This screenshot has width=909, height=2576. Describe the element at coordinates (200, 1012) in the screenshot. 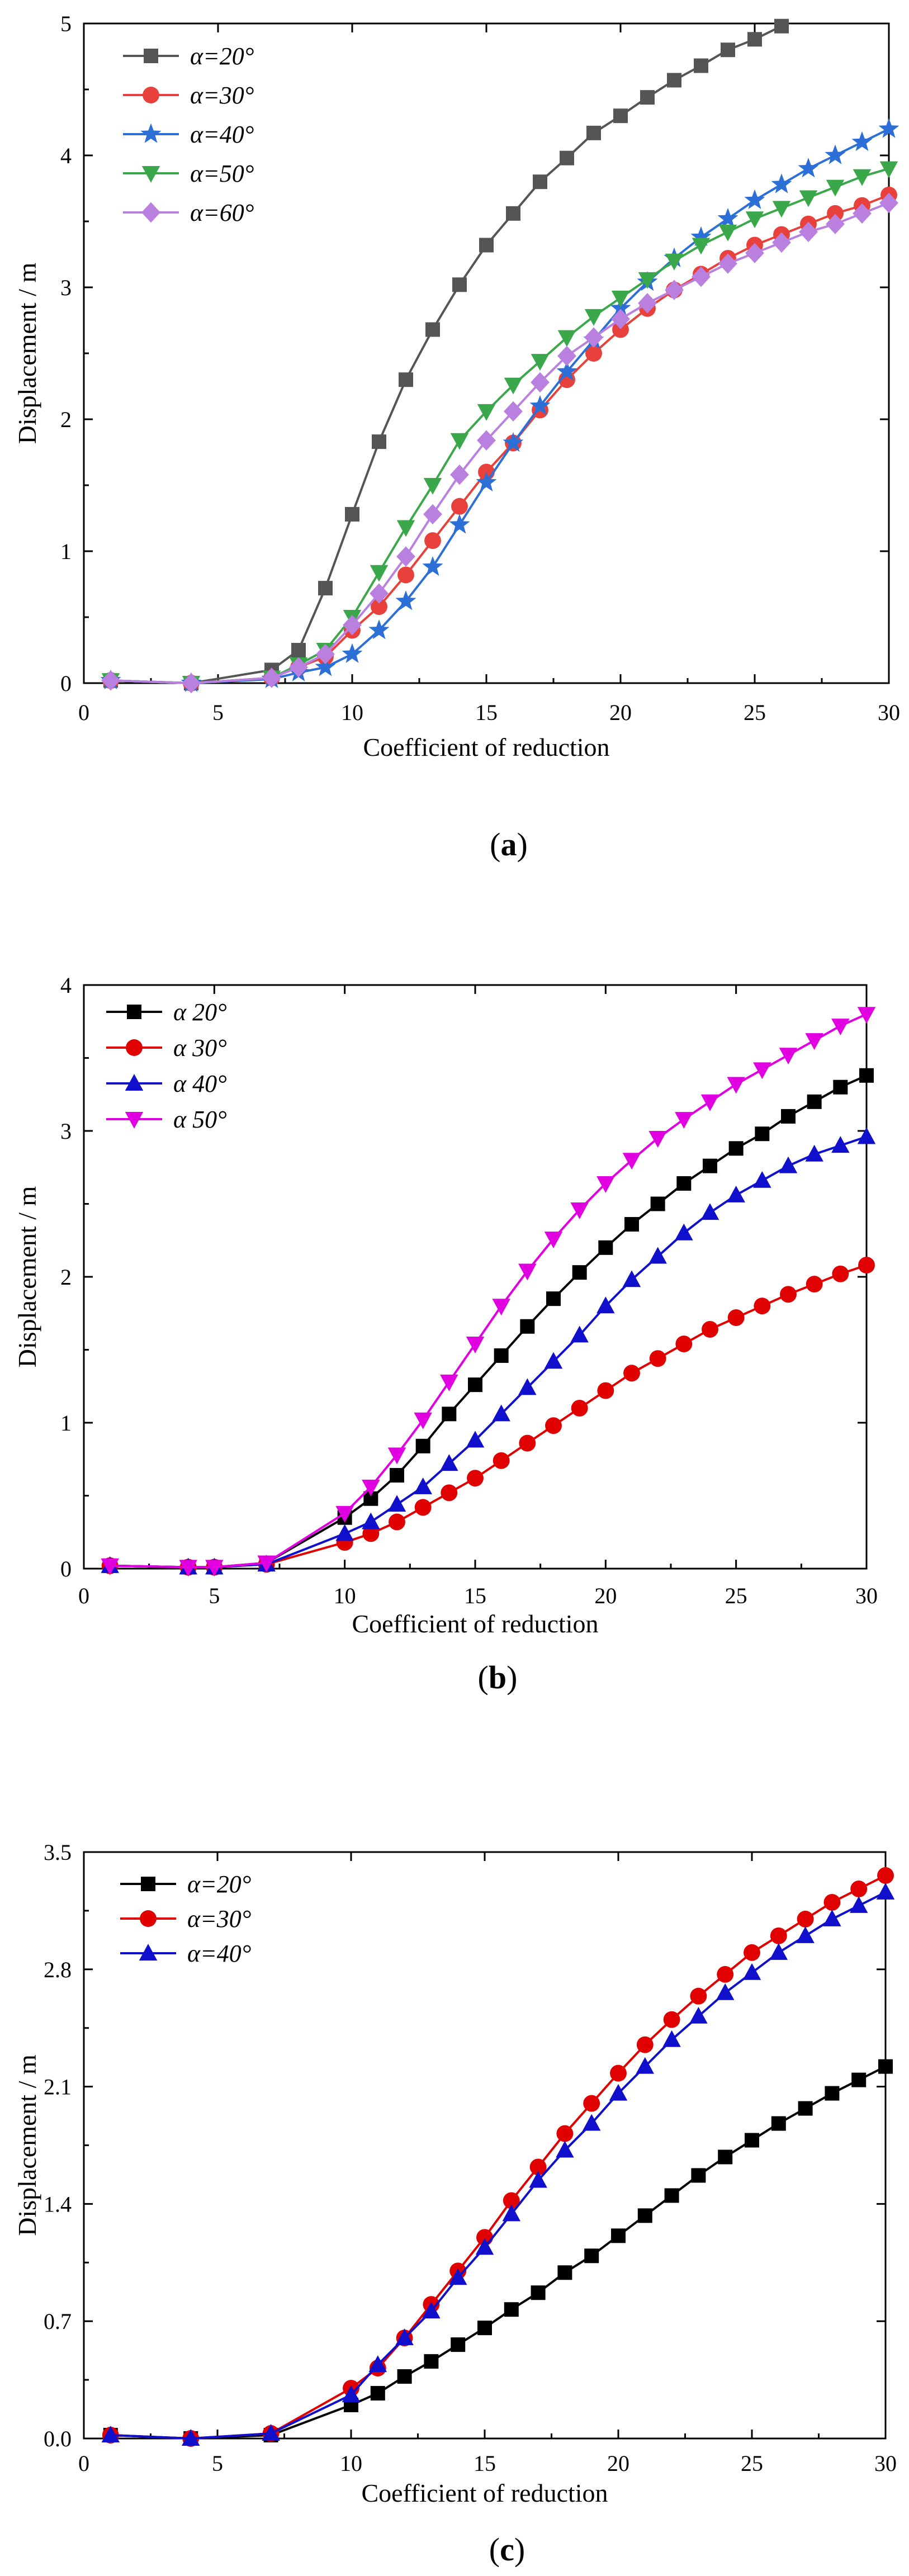

I see `legend-label: α 20°` at that location.